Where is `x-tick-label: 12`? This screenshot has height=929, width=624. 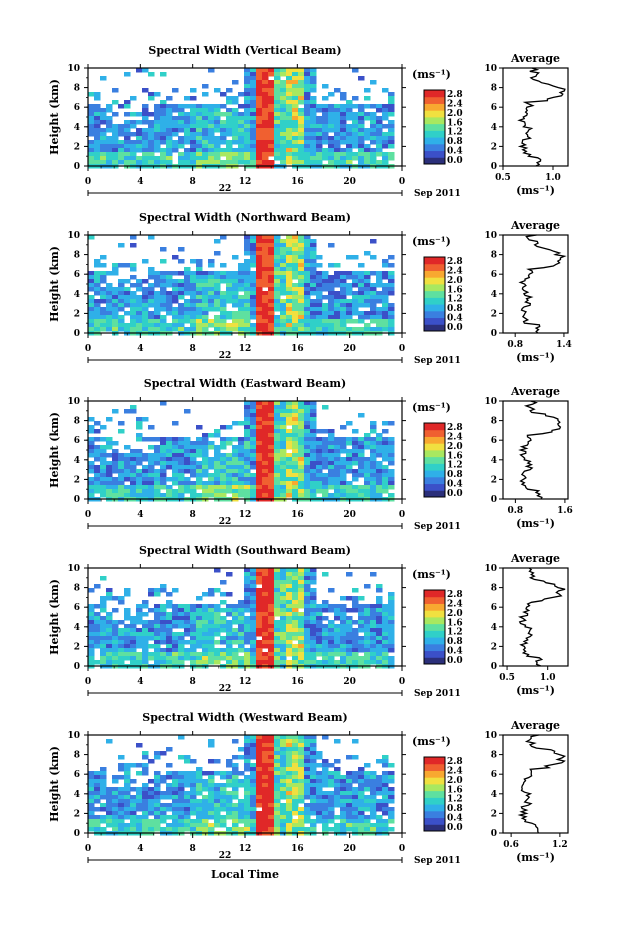 x-tick-label: 12 is located at coordinates (245, 682).